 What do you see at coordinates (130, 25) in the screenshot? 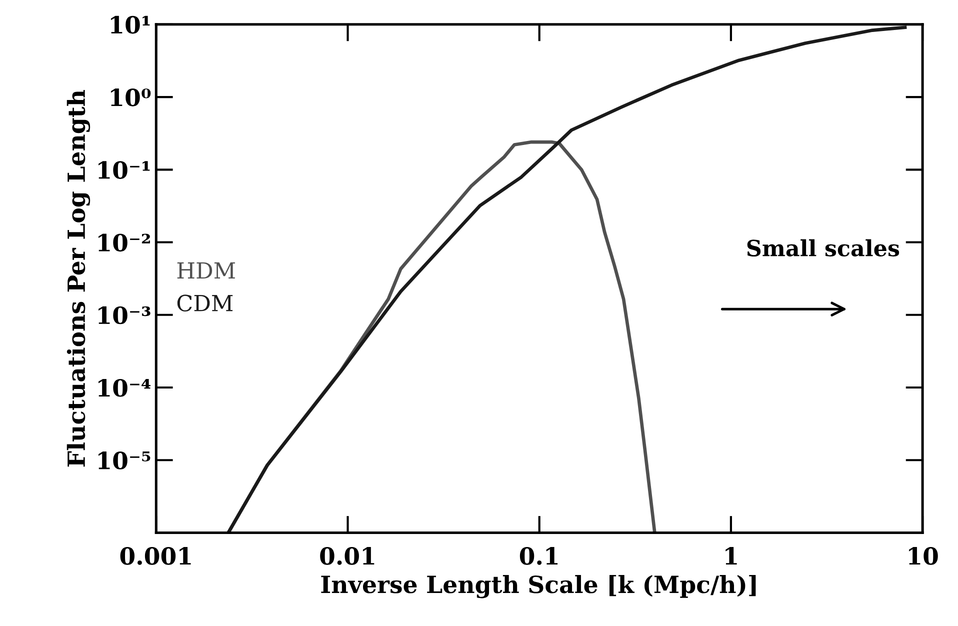
I see `y-tick-label: 10¹` at bounding box center [130, 25].